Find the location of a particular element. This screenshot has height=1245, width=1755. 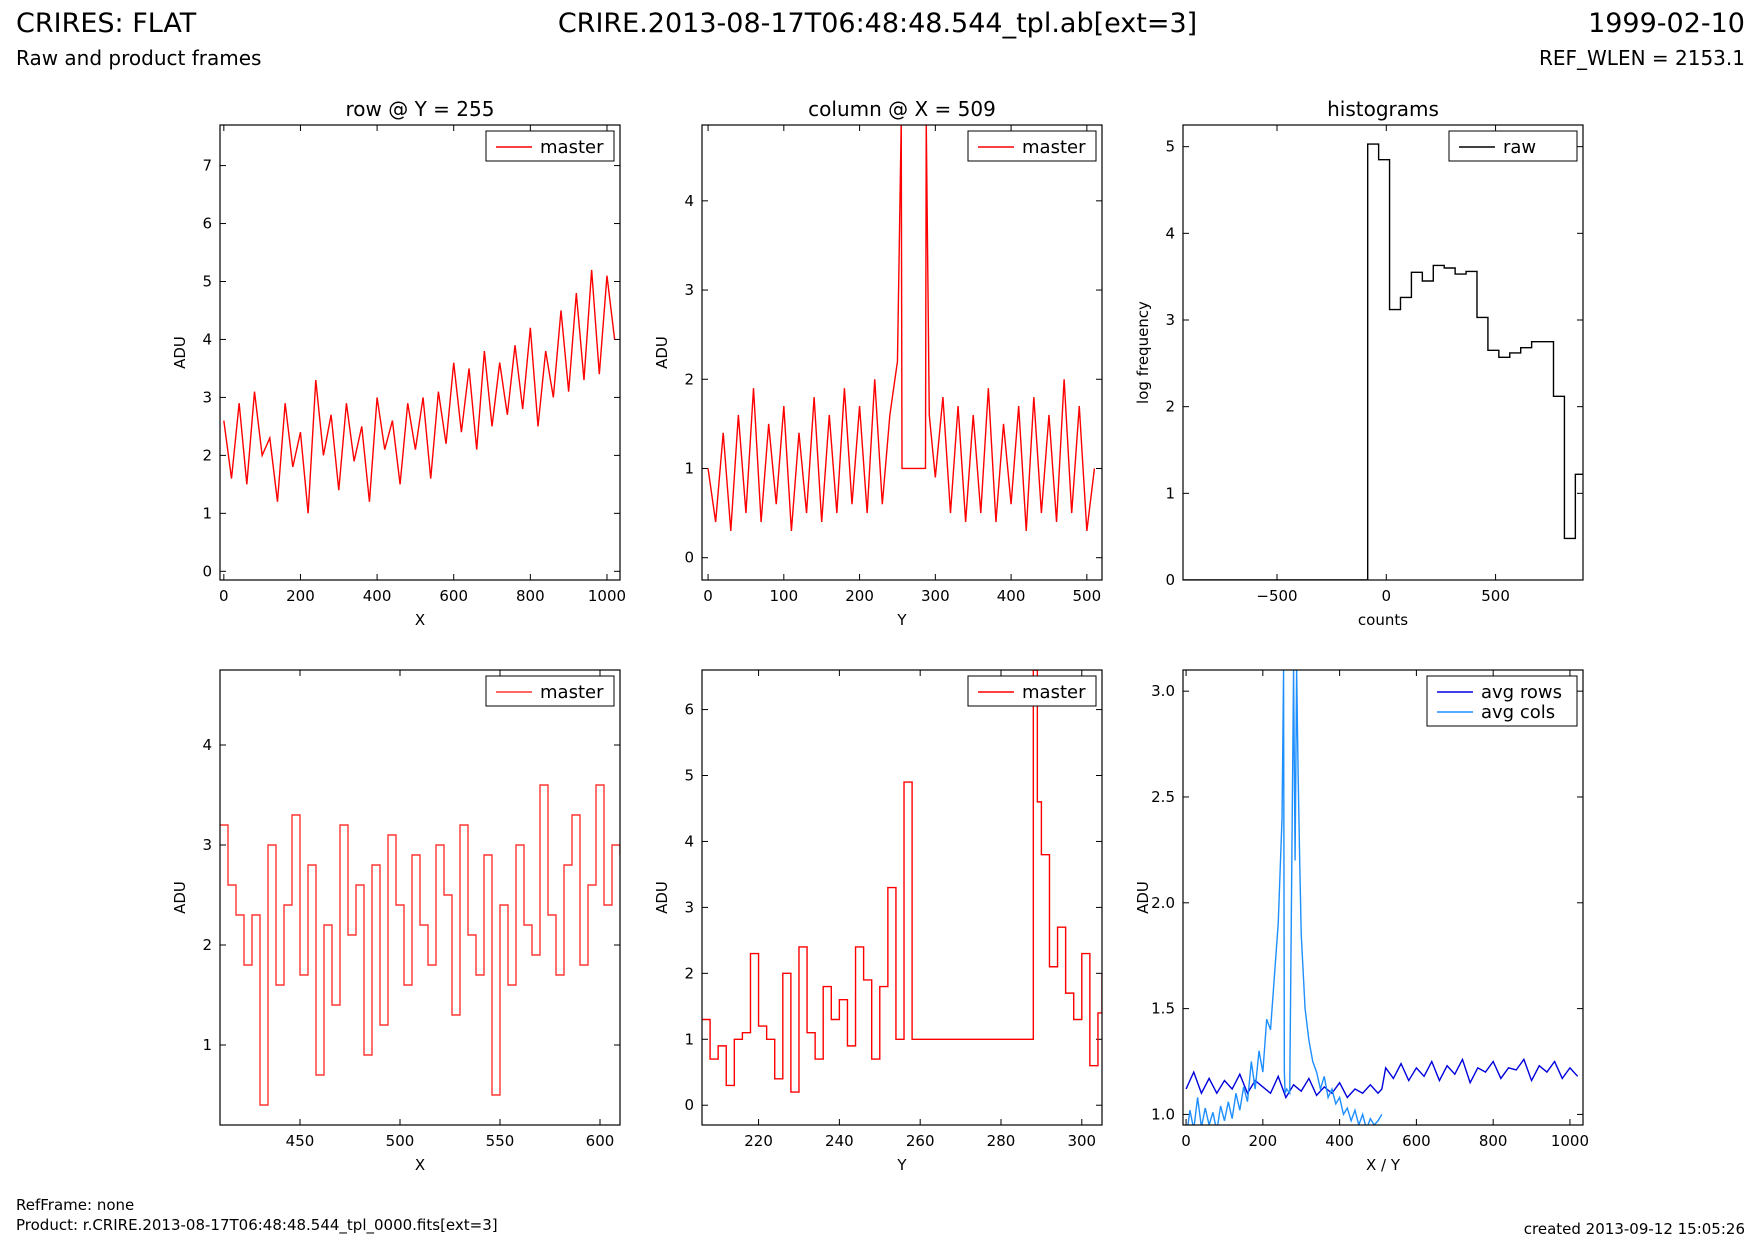

x-tick-label: 220 is located at coordinates (758, 1141).